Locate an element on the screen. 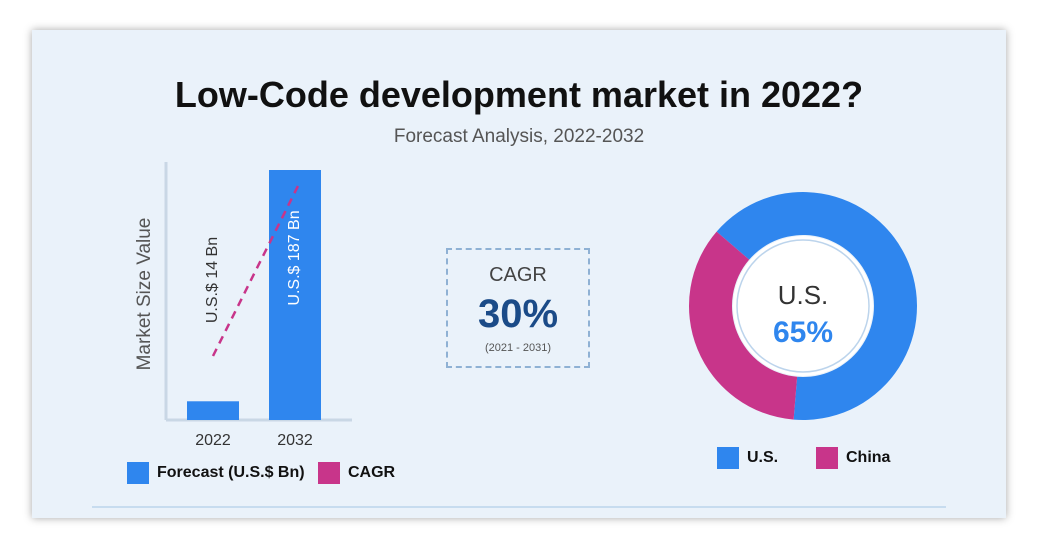  cagr-value: 30% is located at coordinates (518, 314).